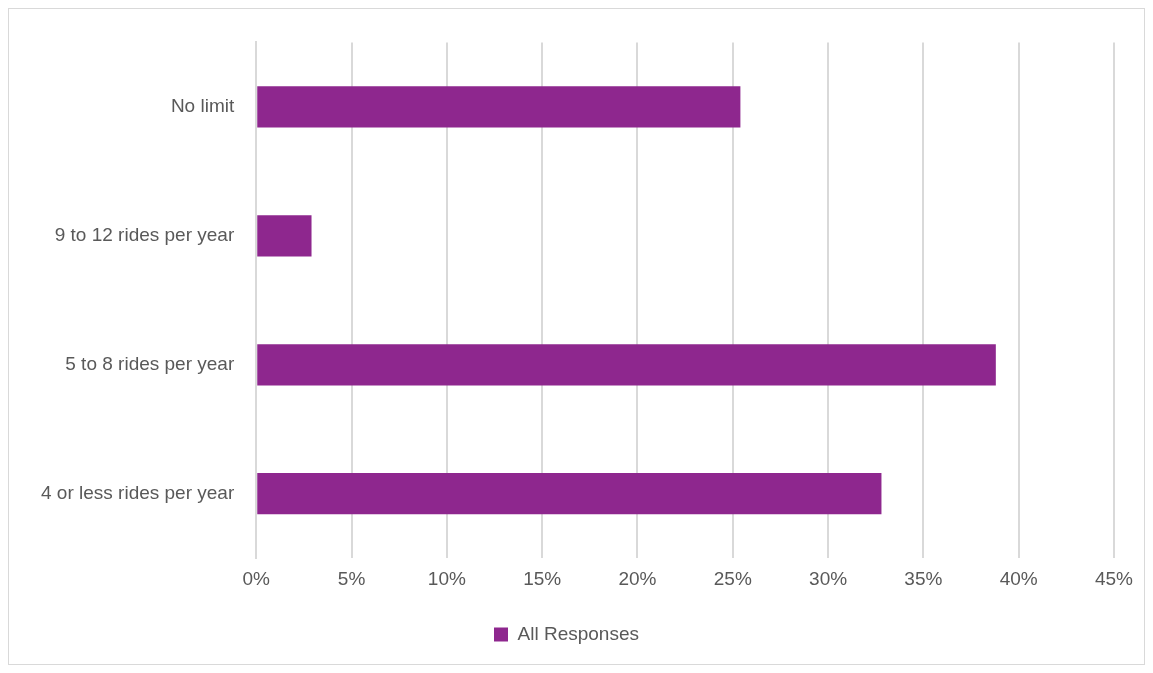  What do you see at coordinates (202, 106) in the screenshot?
I see `y-tick-label: No limit` at bounding box center [202, 106].